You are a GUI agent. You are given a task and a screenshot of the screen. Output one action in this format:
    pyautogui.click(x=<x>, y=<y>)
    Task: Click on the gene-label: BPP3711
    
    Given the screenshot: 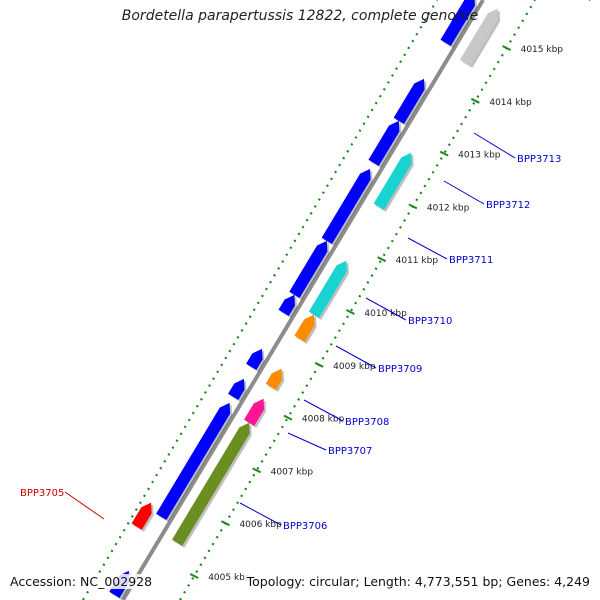 What is the action you would take?
    pyautogui.click(x=471, y=260)
    